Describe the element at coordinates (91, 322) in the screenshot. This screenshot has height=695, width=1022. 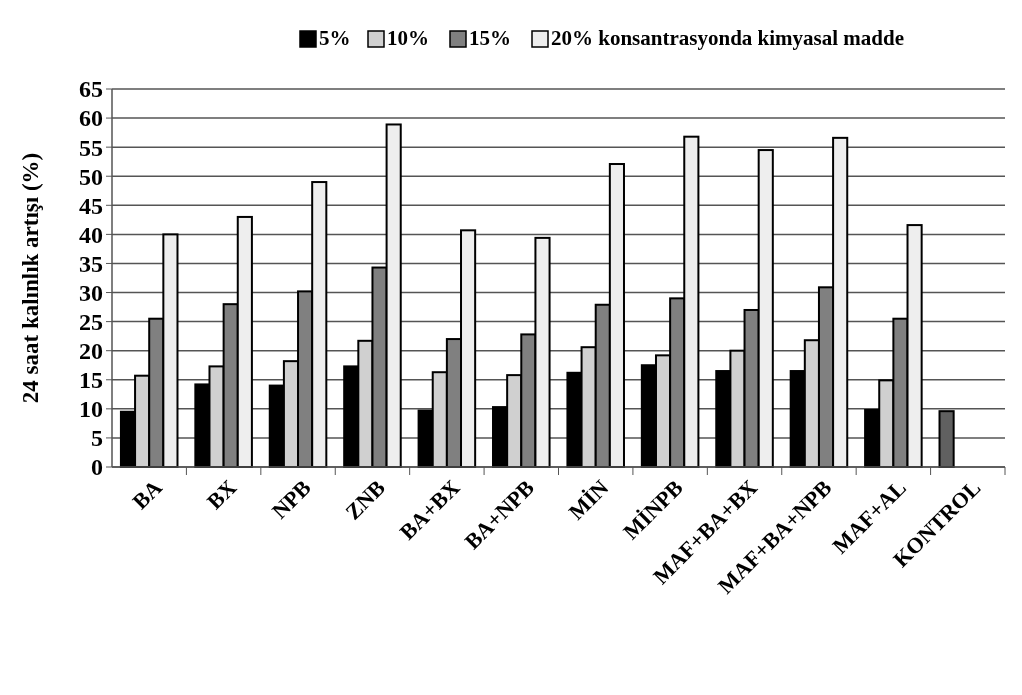
I see `y-tick-label: 25` at that location.